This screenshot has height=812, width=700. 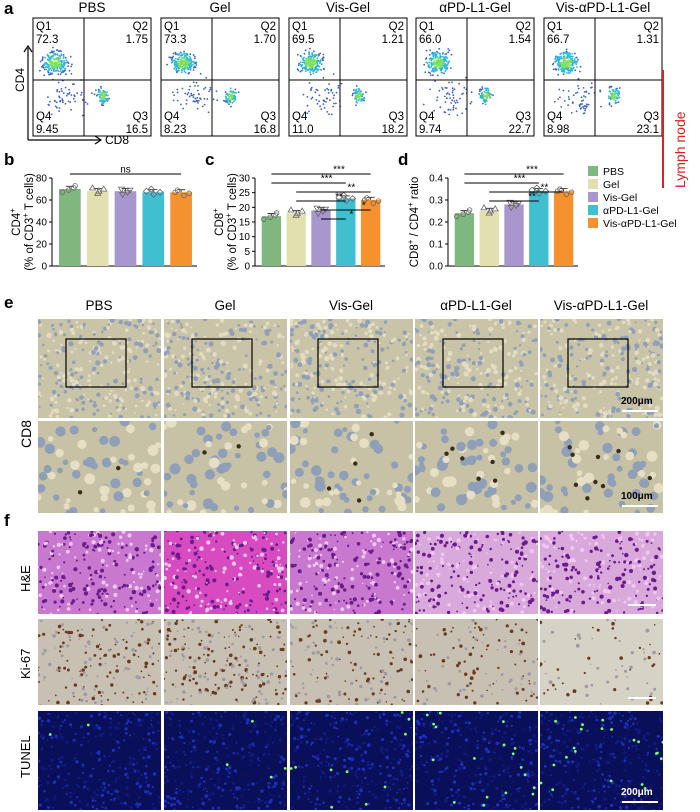 What do you see at coordinates (25, 756) in the screenshot?
I see `tunel-row-label: TUNEL` at bounding box center [25, 756].